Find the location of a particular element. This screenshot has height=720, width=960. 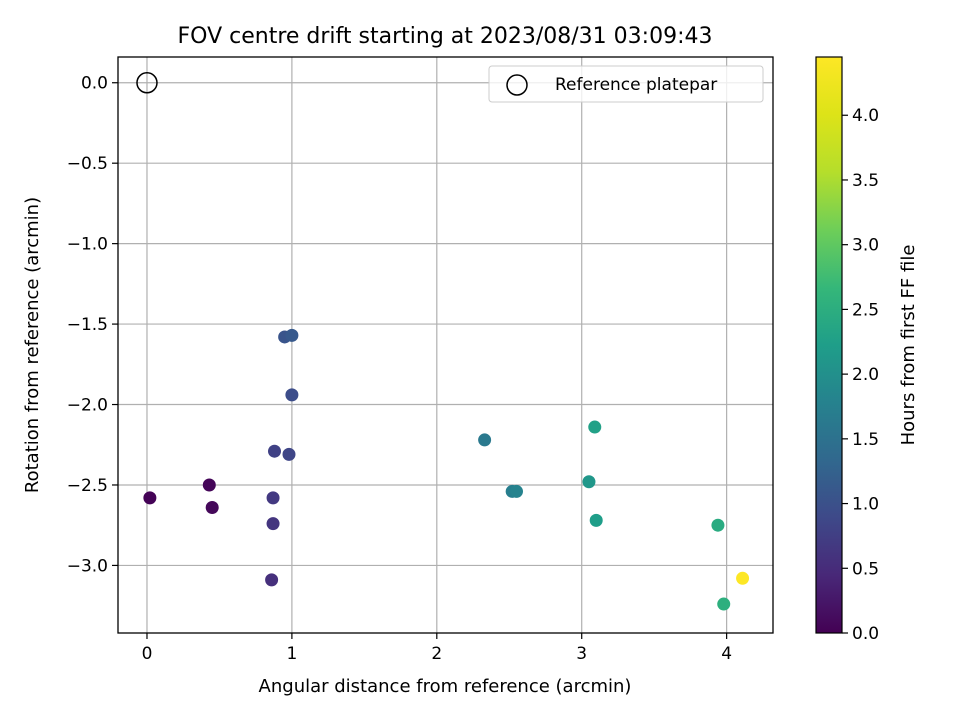

colorbar-ticks: 0.0 0.5 1.0 1.5 2.0 2.5 3.0 3.5 4.0 is located at coordinates (860, 375).